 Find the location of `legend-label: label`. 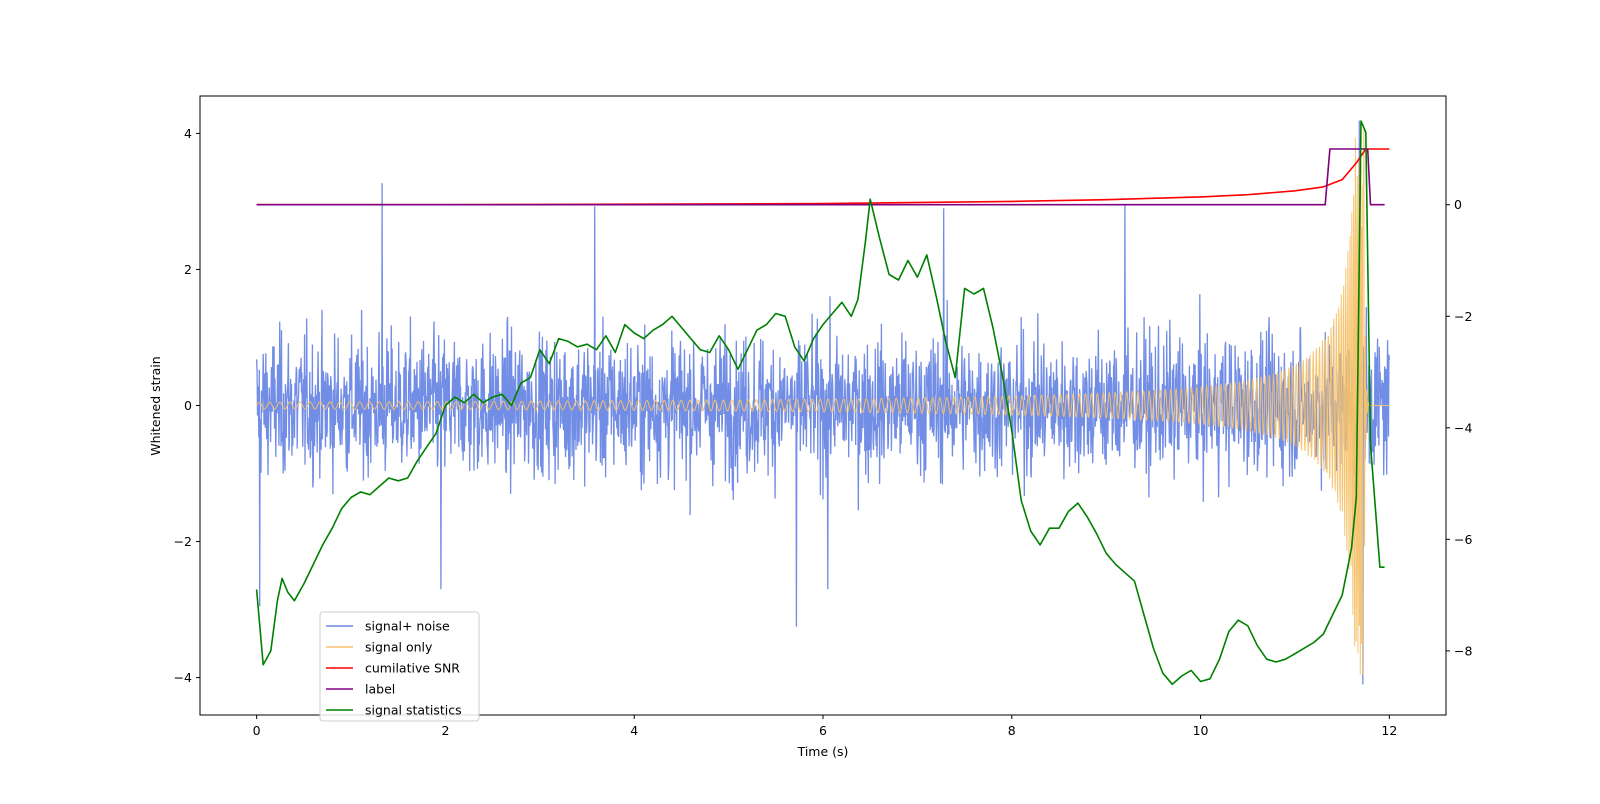

legend-label: label is located at coordinates (380, 689).